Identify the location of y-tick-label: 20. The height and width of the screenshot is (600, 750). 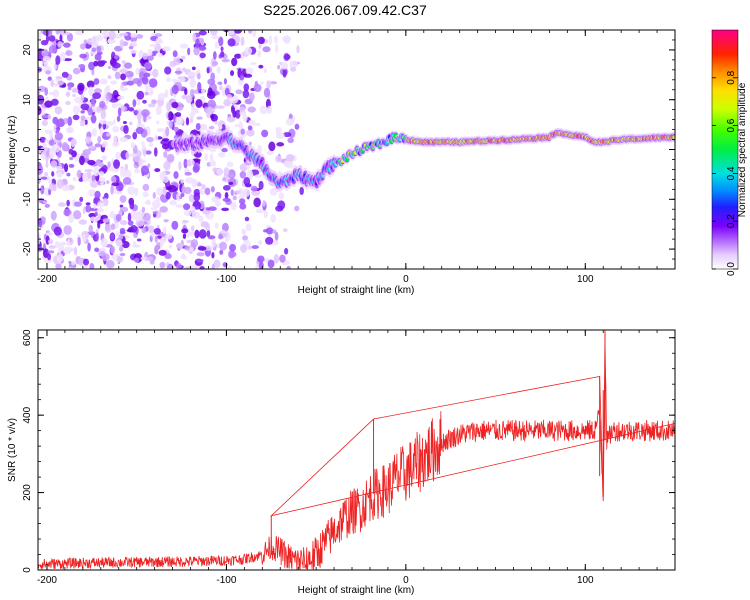
(27, 50).